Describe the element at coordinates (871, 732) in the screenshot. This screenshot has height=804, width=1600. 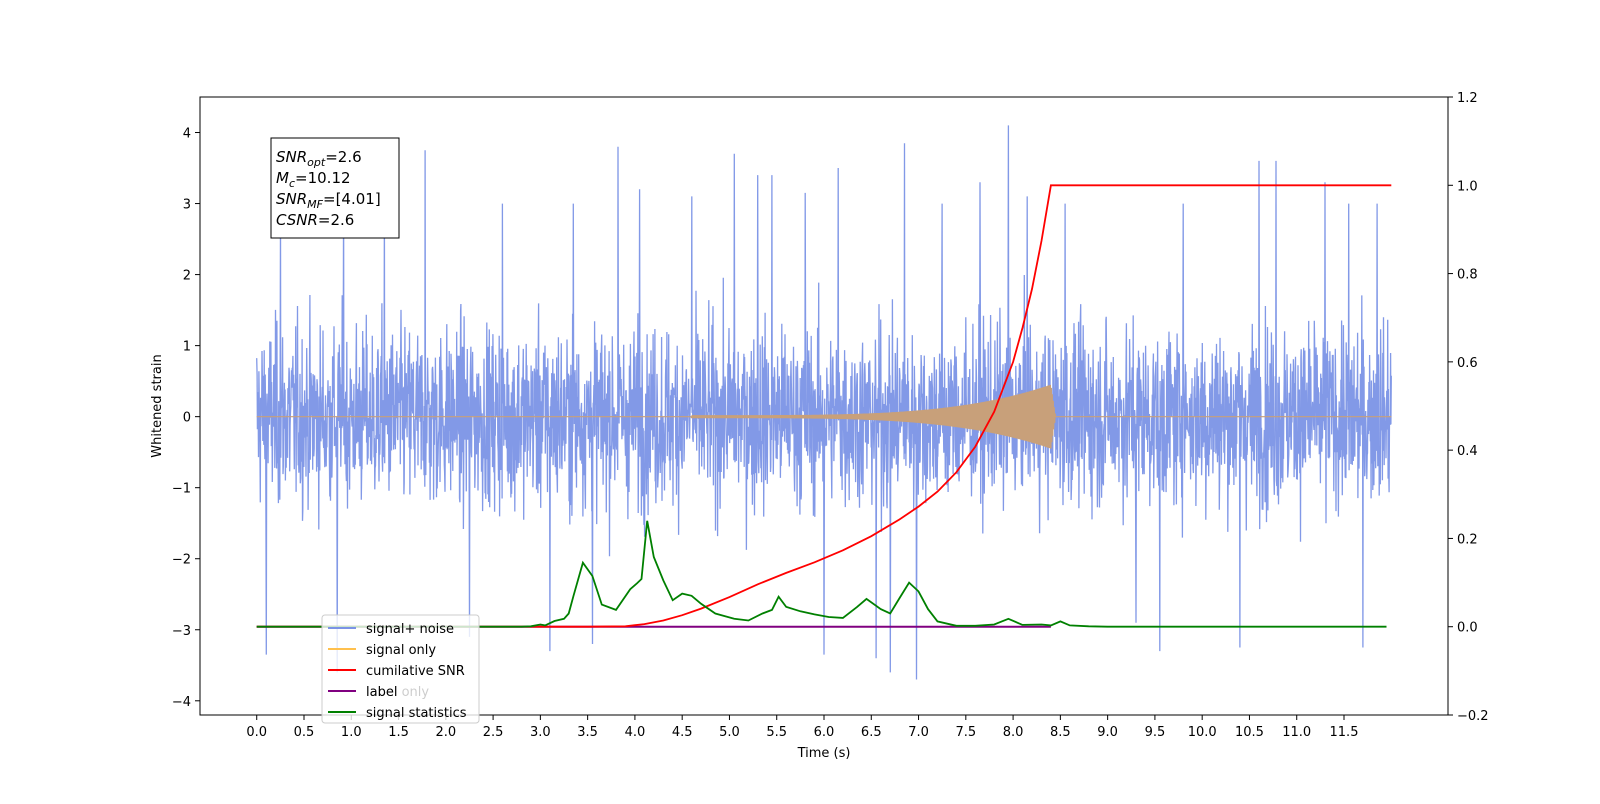
I see `x-tick-label: 6.5` at that location.